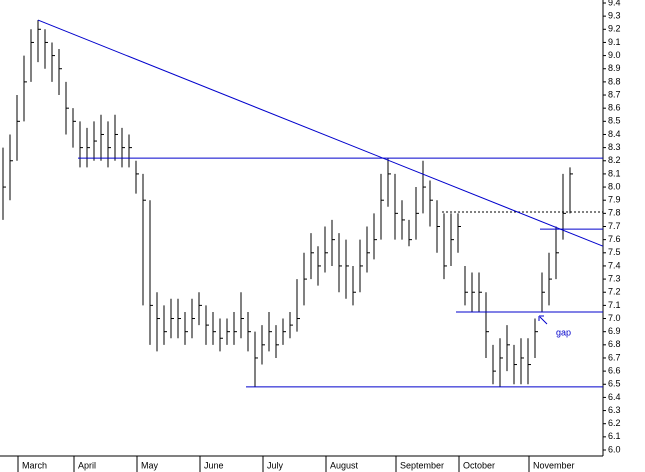 The width and height of the screenshot is (645, 472). What do you see at coordinates (614, 357) in the screenshot?
I see `y-tick-label: 6.7` at bounding box center [614, 357].